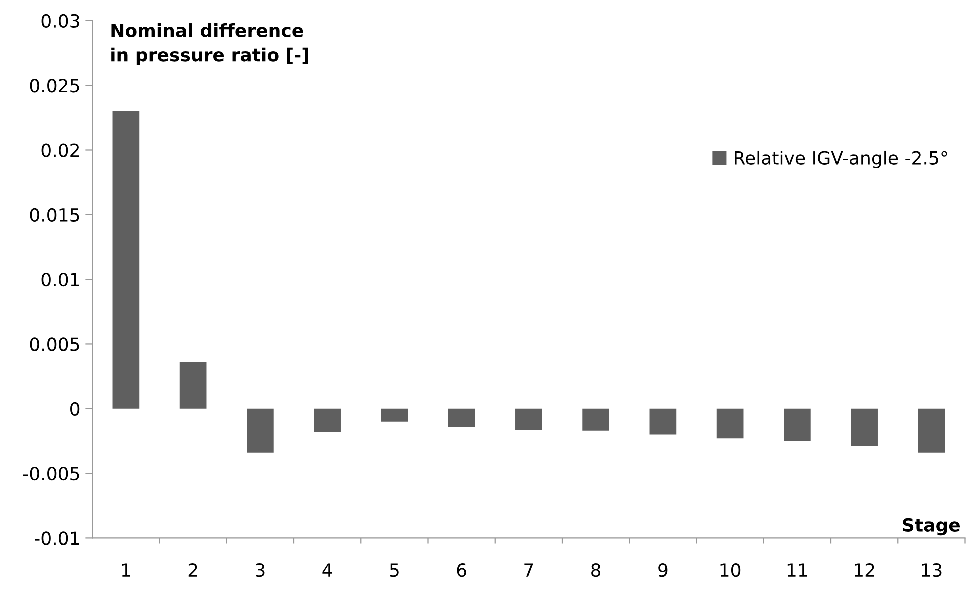 This screenshot has height=598, width=975. Describe the element at coordinates (730, 571) in the screenshot. I see `x-tick-label: 10` at that location.